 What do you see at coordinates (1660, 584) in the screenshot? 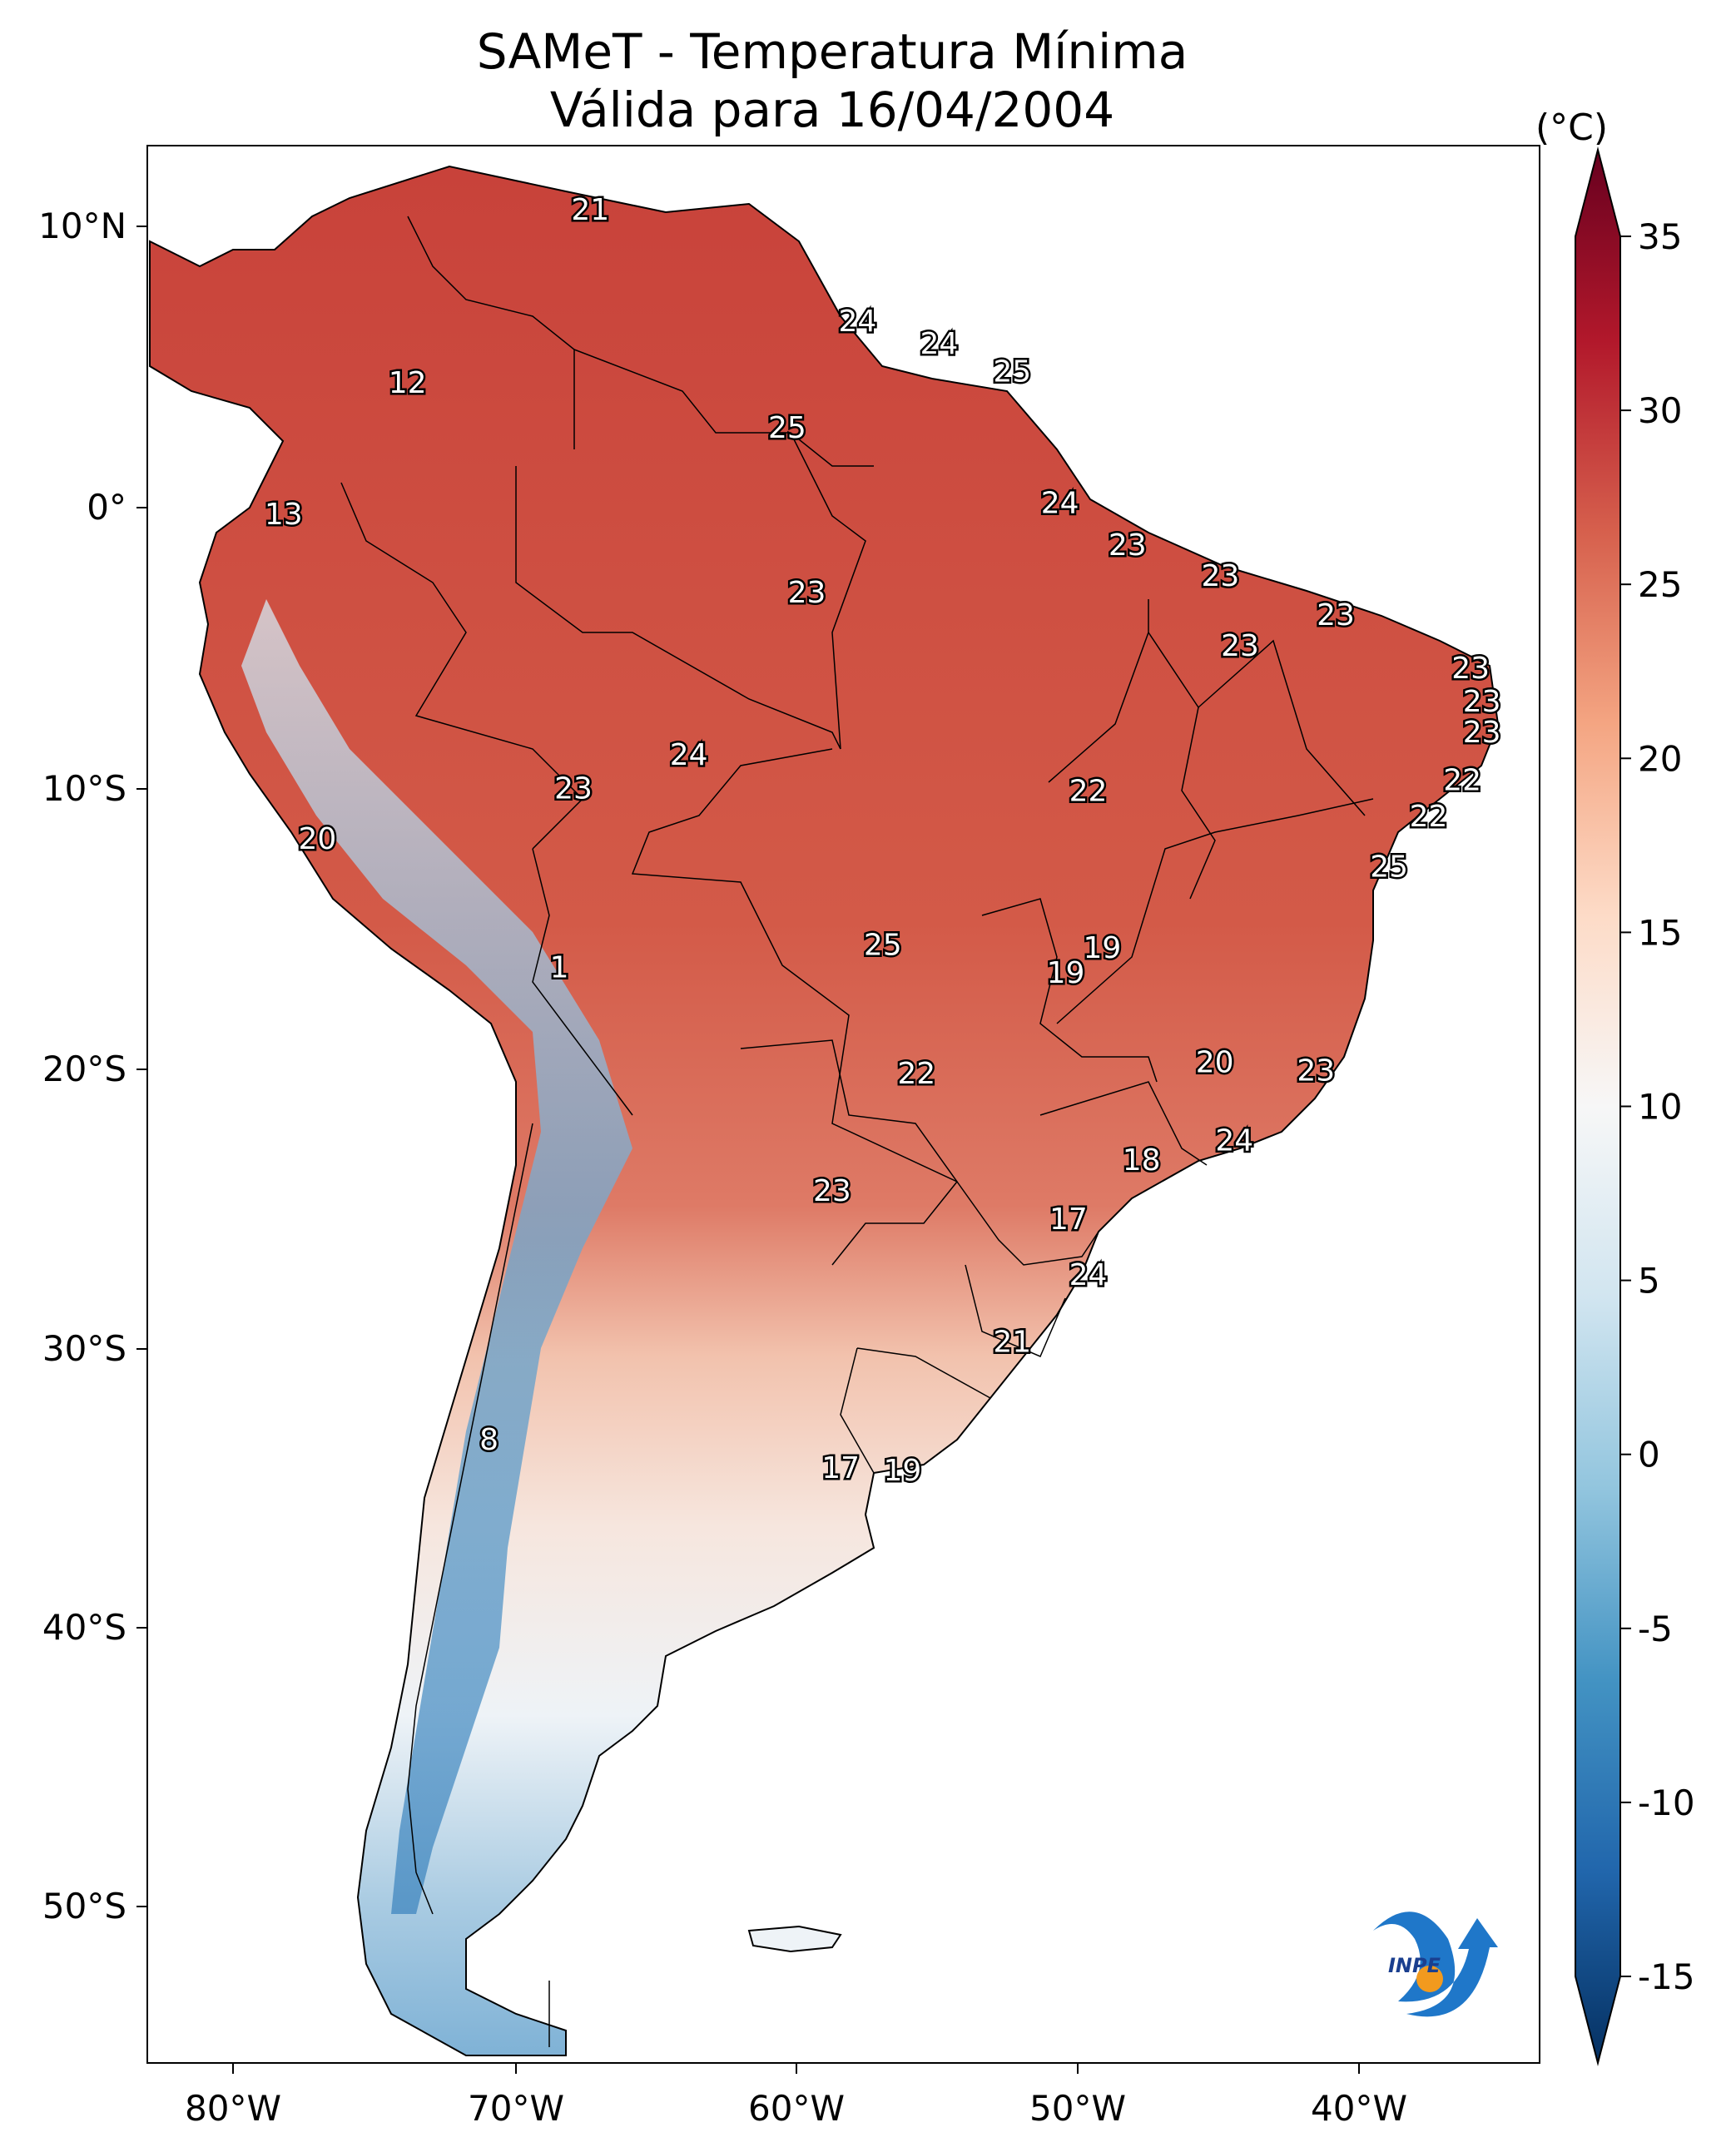
I see `colorbar-tick-label: 25` at bounding box center [1660, 584].